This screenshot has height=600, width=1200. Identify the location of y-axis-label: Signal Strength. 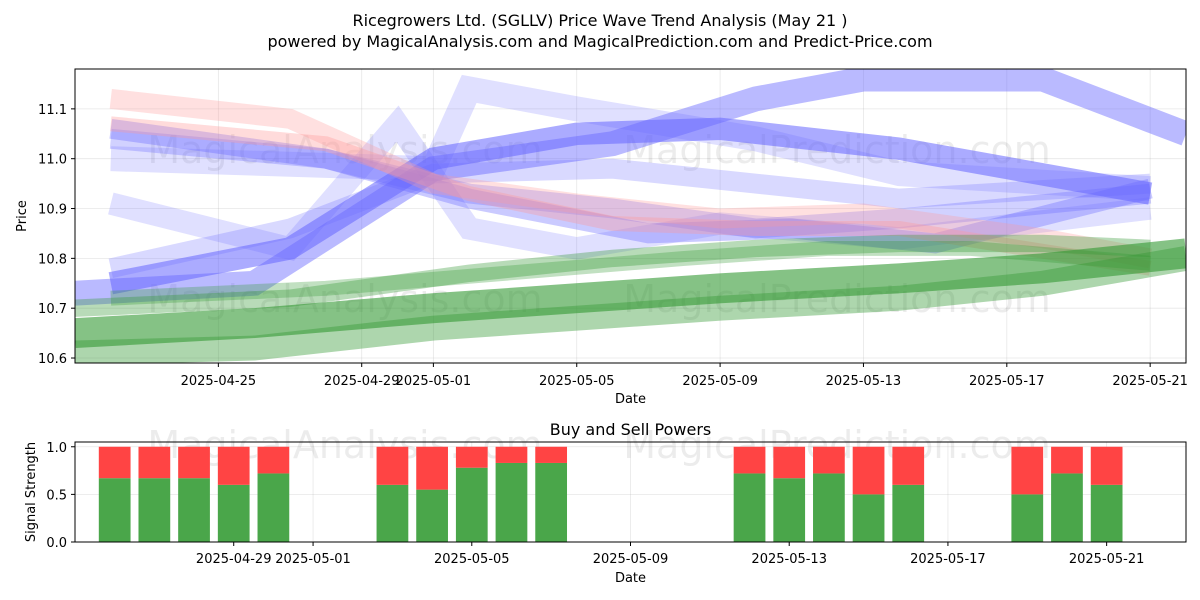
(31, 492).